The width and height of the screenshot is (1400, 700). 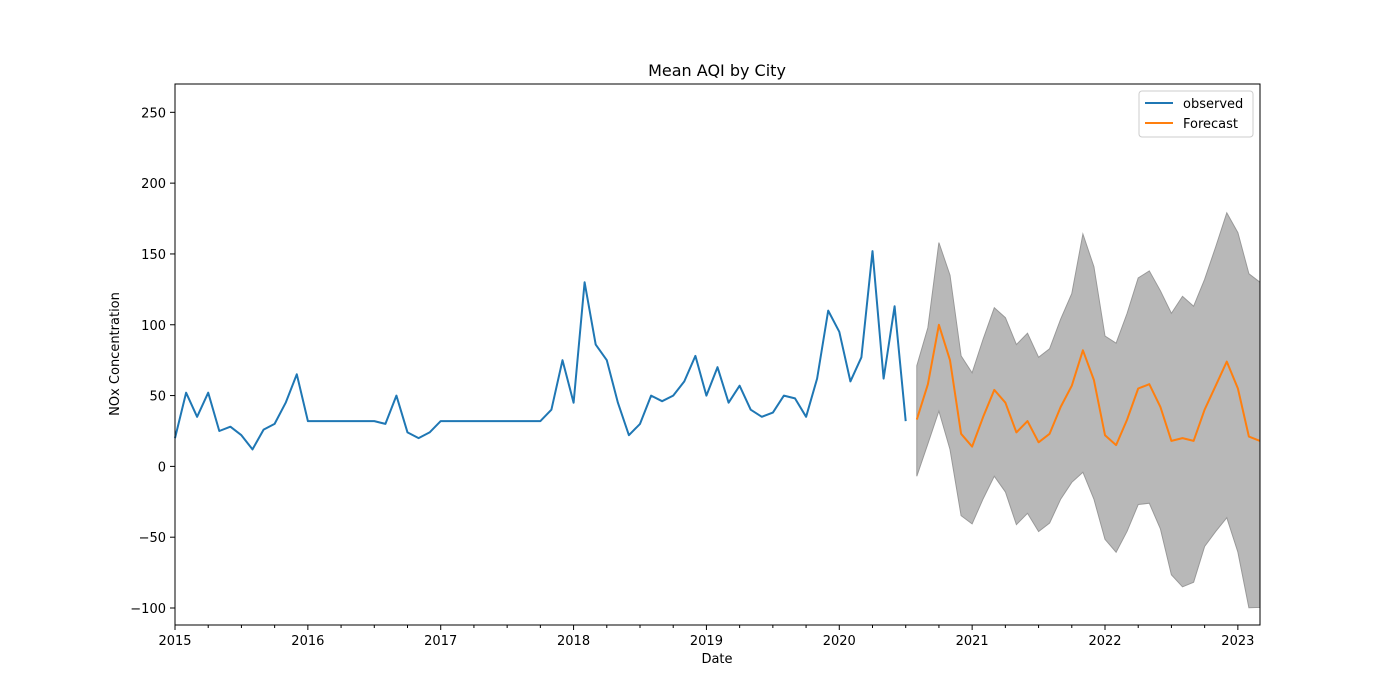 I want to click on forecast-series-line, so click(x=1088, y=385).